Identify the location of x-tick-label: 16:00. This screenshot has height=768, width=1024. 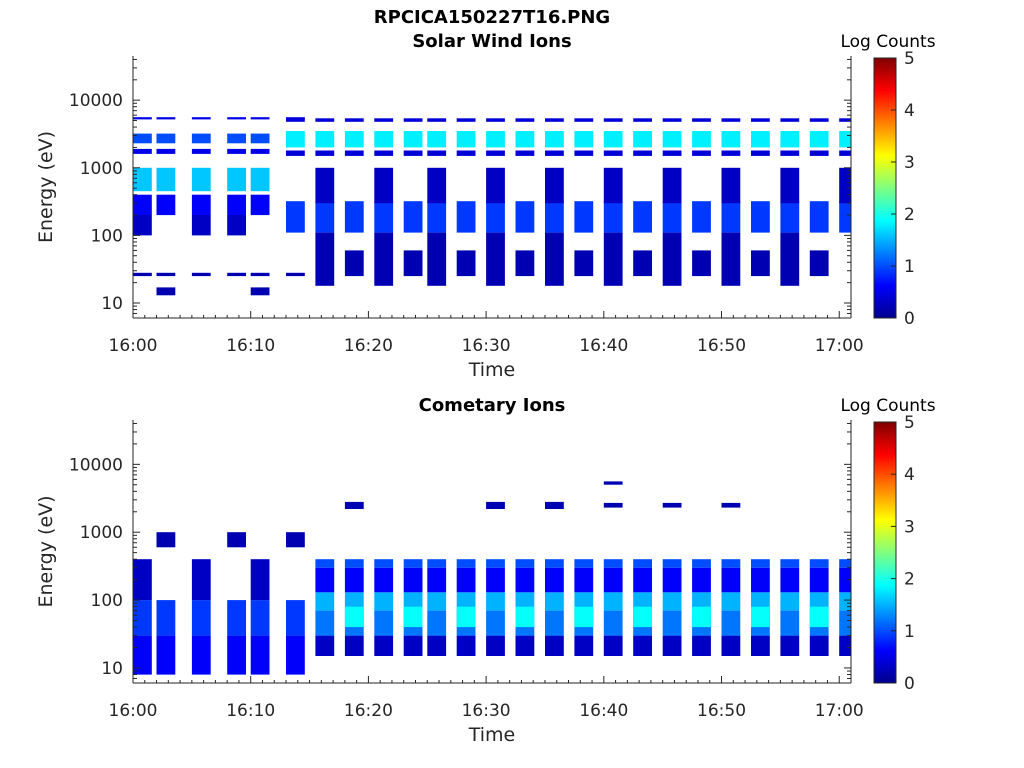
(133, 711).